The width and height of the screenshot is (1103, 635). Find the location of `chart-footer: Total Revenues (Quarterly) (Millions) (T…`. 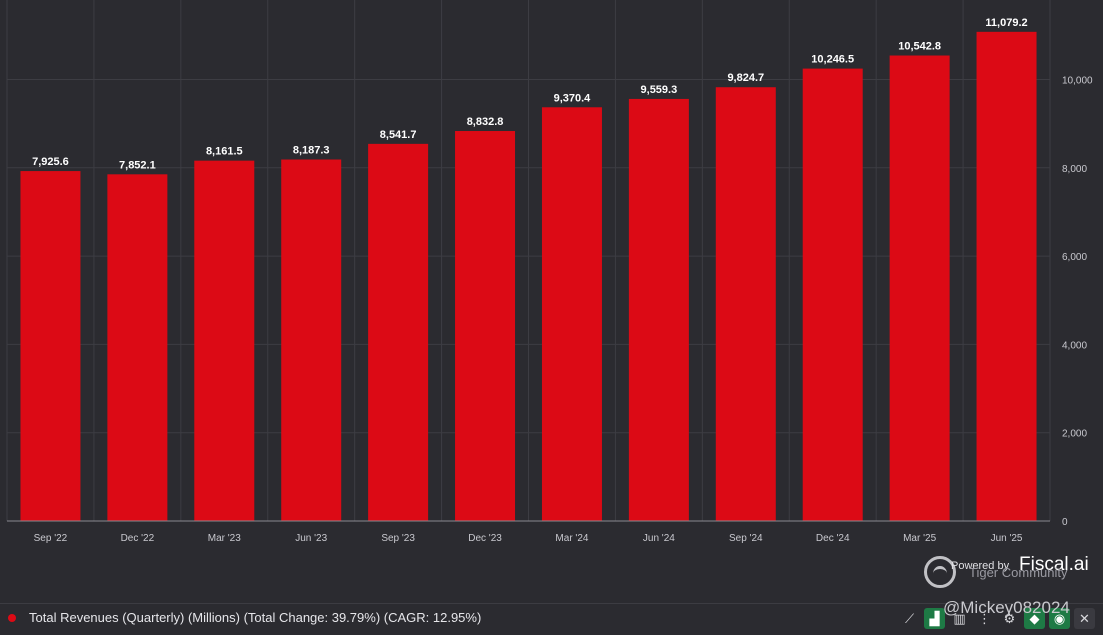

chart-footer: Total Revenues (Quarterly) (Millions) (T… is located at coordinates (551, 619).